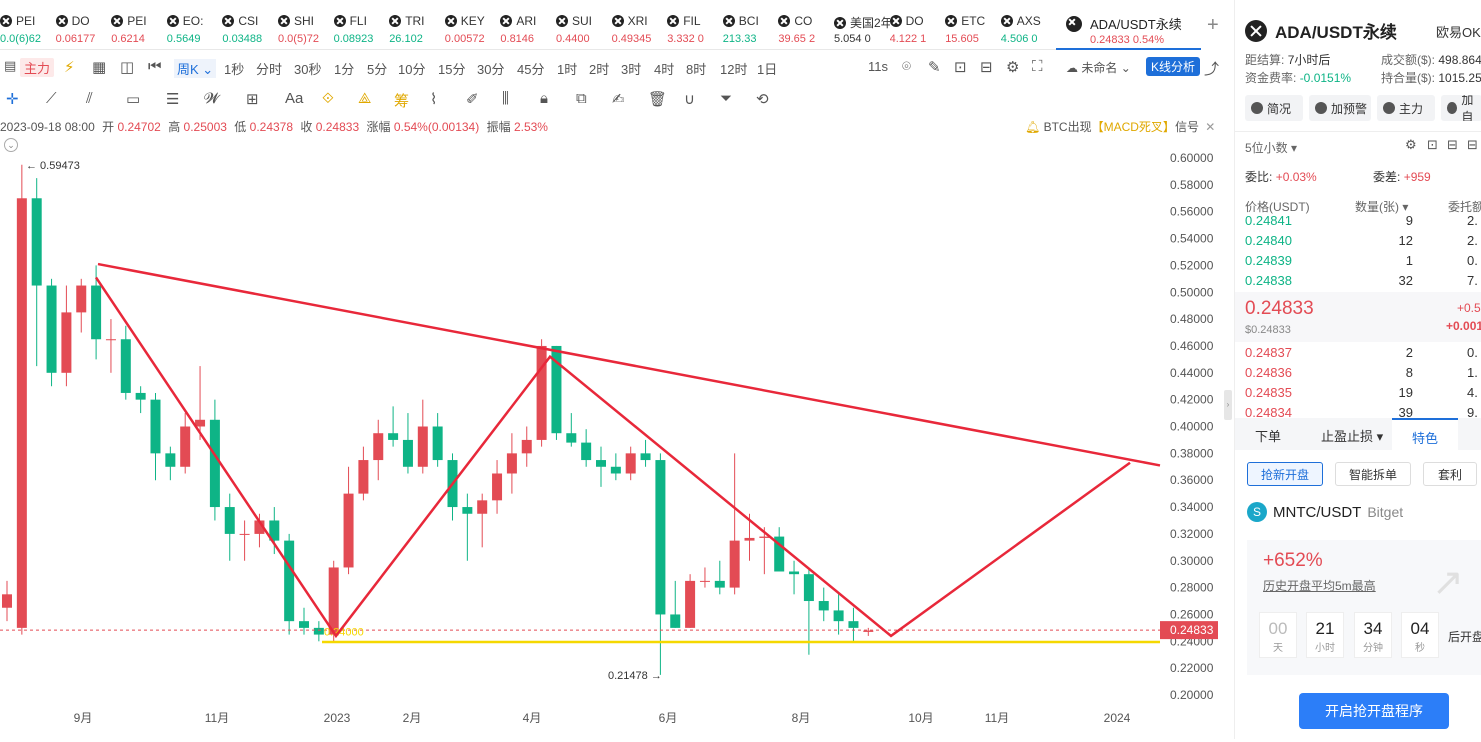 The height and width of the screenshot is (742, 1481). I want to click on ticker-item: SUI 0.4400, so click(584, 24).